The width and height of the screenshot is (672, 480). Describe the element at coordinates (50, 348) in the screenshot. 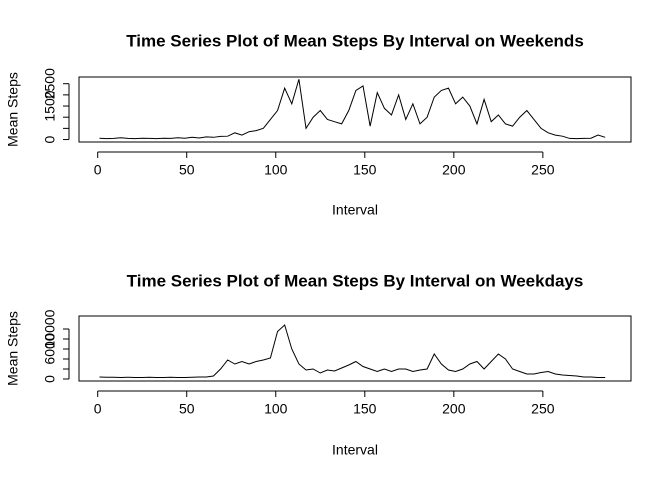

I see `y-tick-label: 6000` at that location.